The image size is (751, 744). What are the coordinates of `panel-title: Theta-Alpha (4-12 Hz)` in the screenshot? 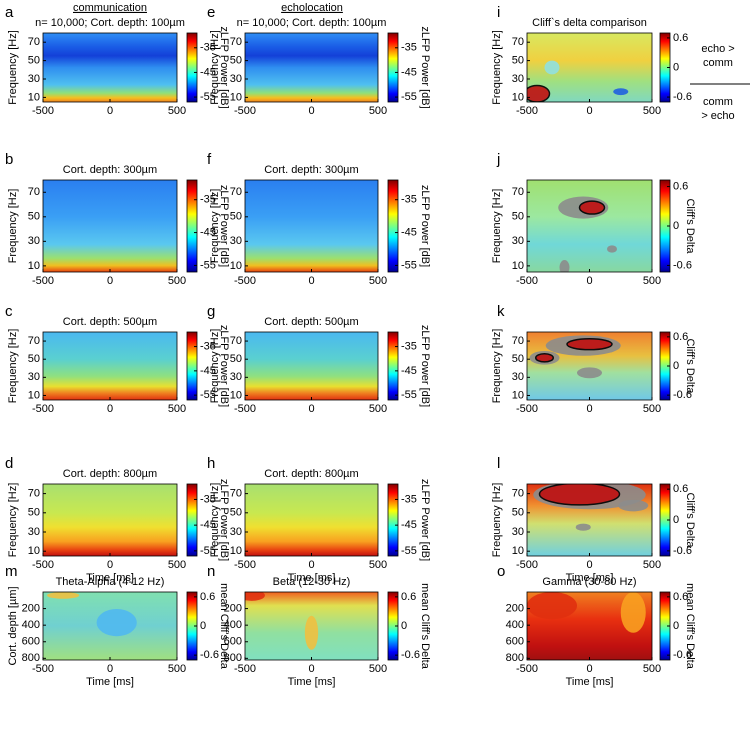 It's located at (110, 582).